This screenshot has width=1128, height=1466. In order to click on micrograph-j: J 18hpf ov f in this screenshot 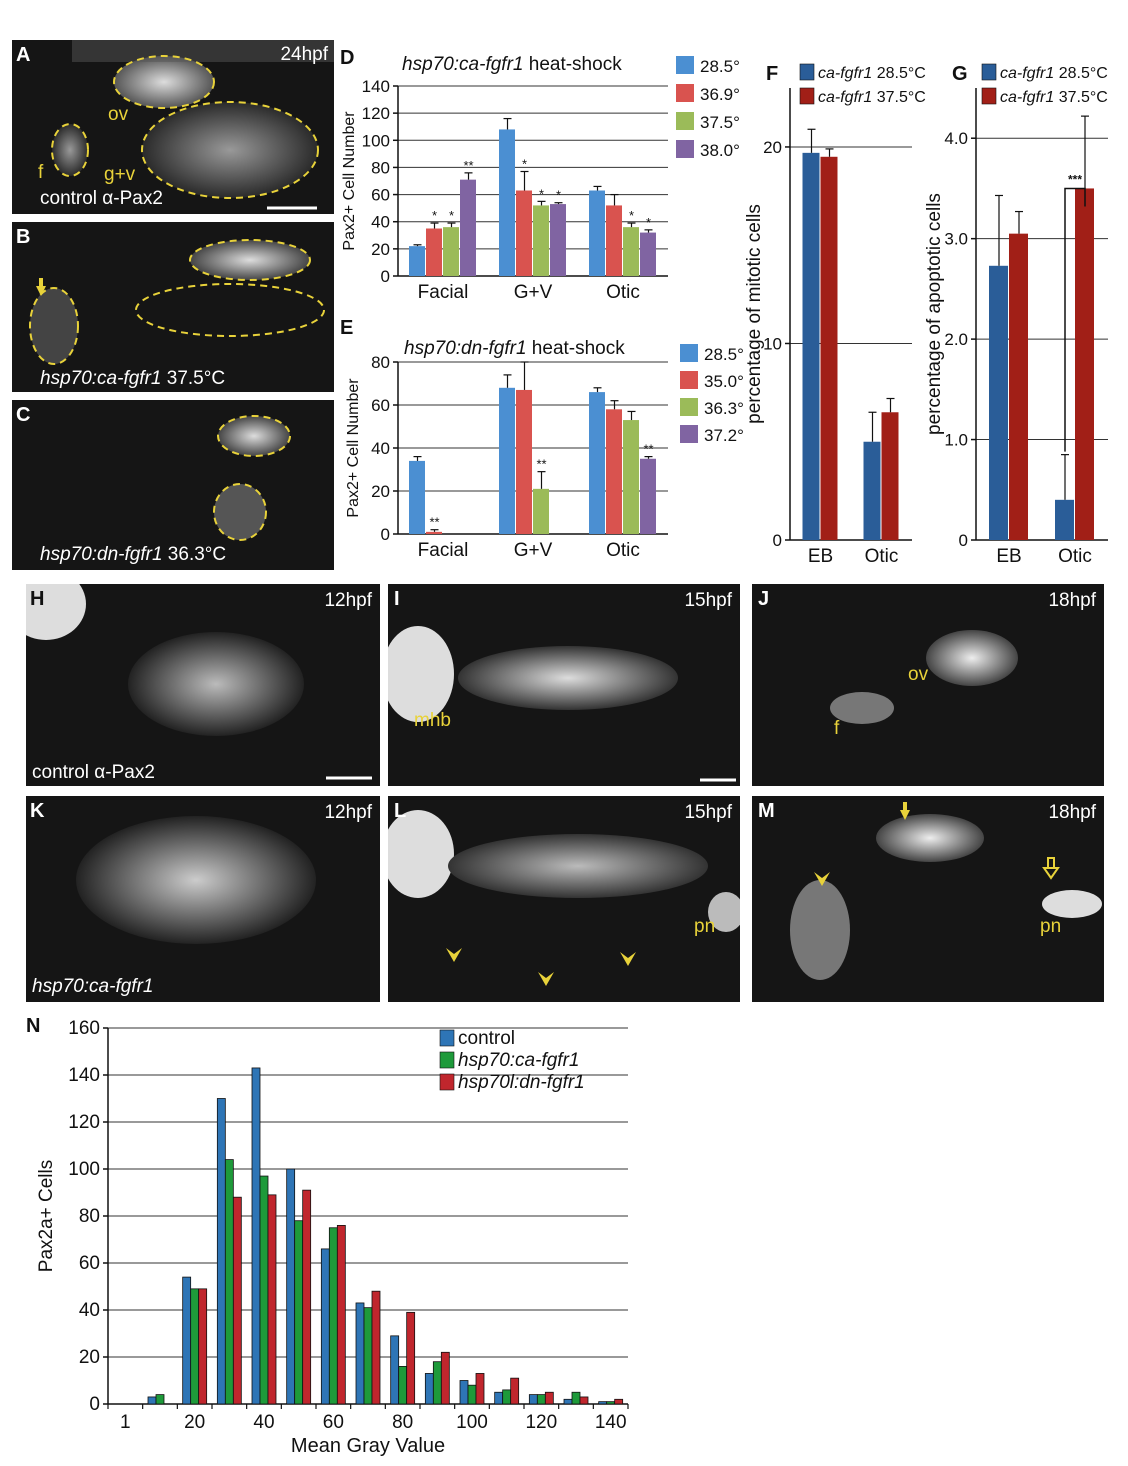, I will do `click(928, 685)`.